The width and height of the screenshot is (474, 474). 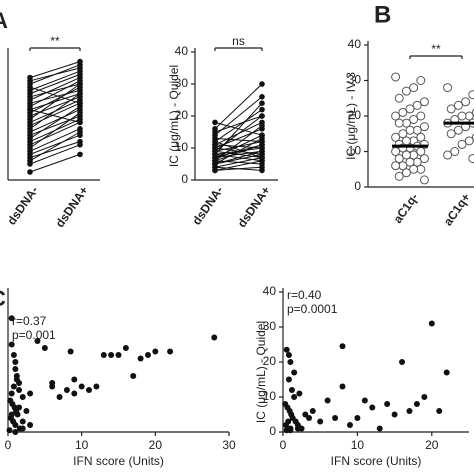 I want to click on y-tick-label: 0, so click(x=272, y=431).